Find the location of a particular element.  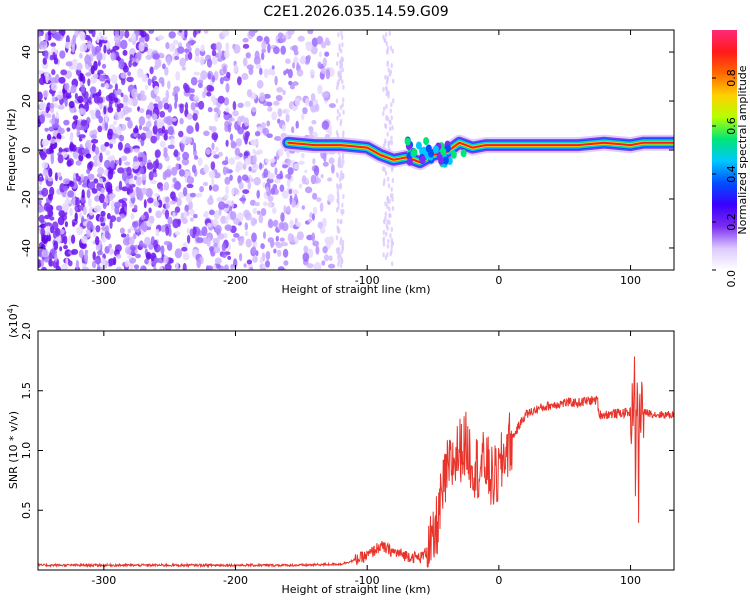

colorbar-tick-label: 0.2 is located at coordinates (731, 222).